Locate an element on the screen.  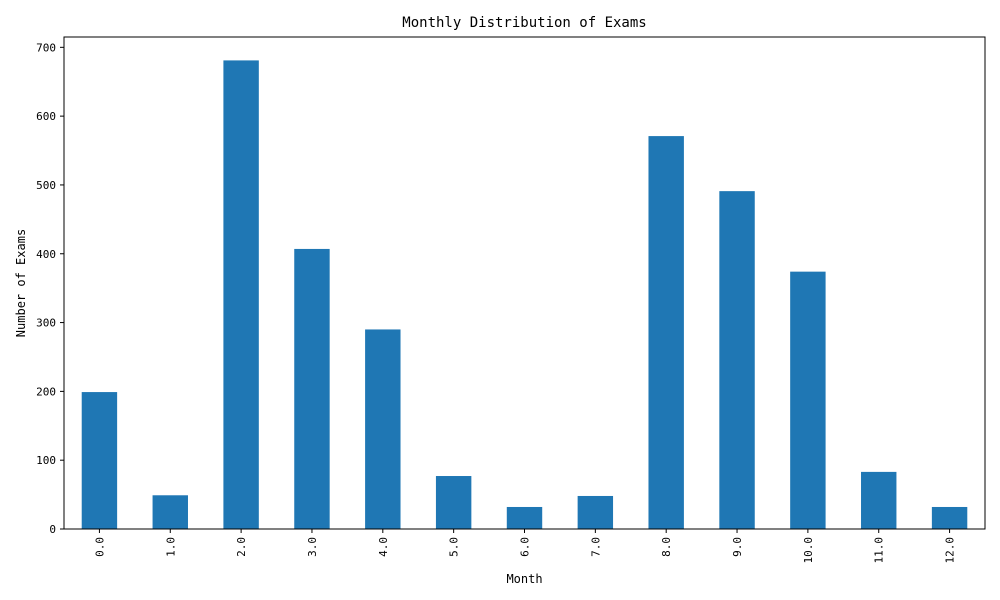
bar-3.0 is located at coordinates (312, 388).